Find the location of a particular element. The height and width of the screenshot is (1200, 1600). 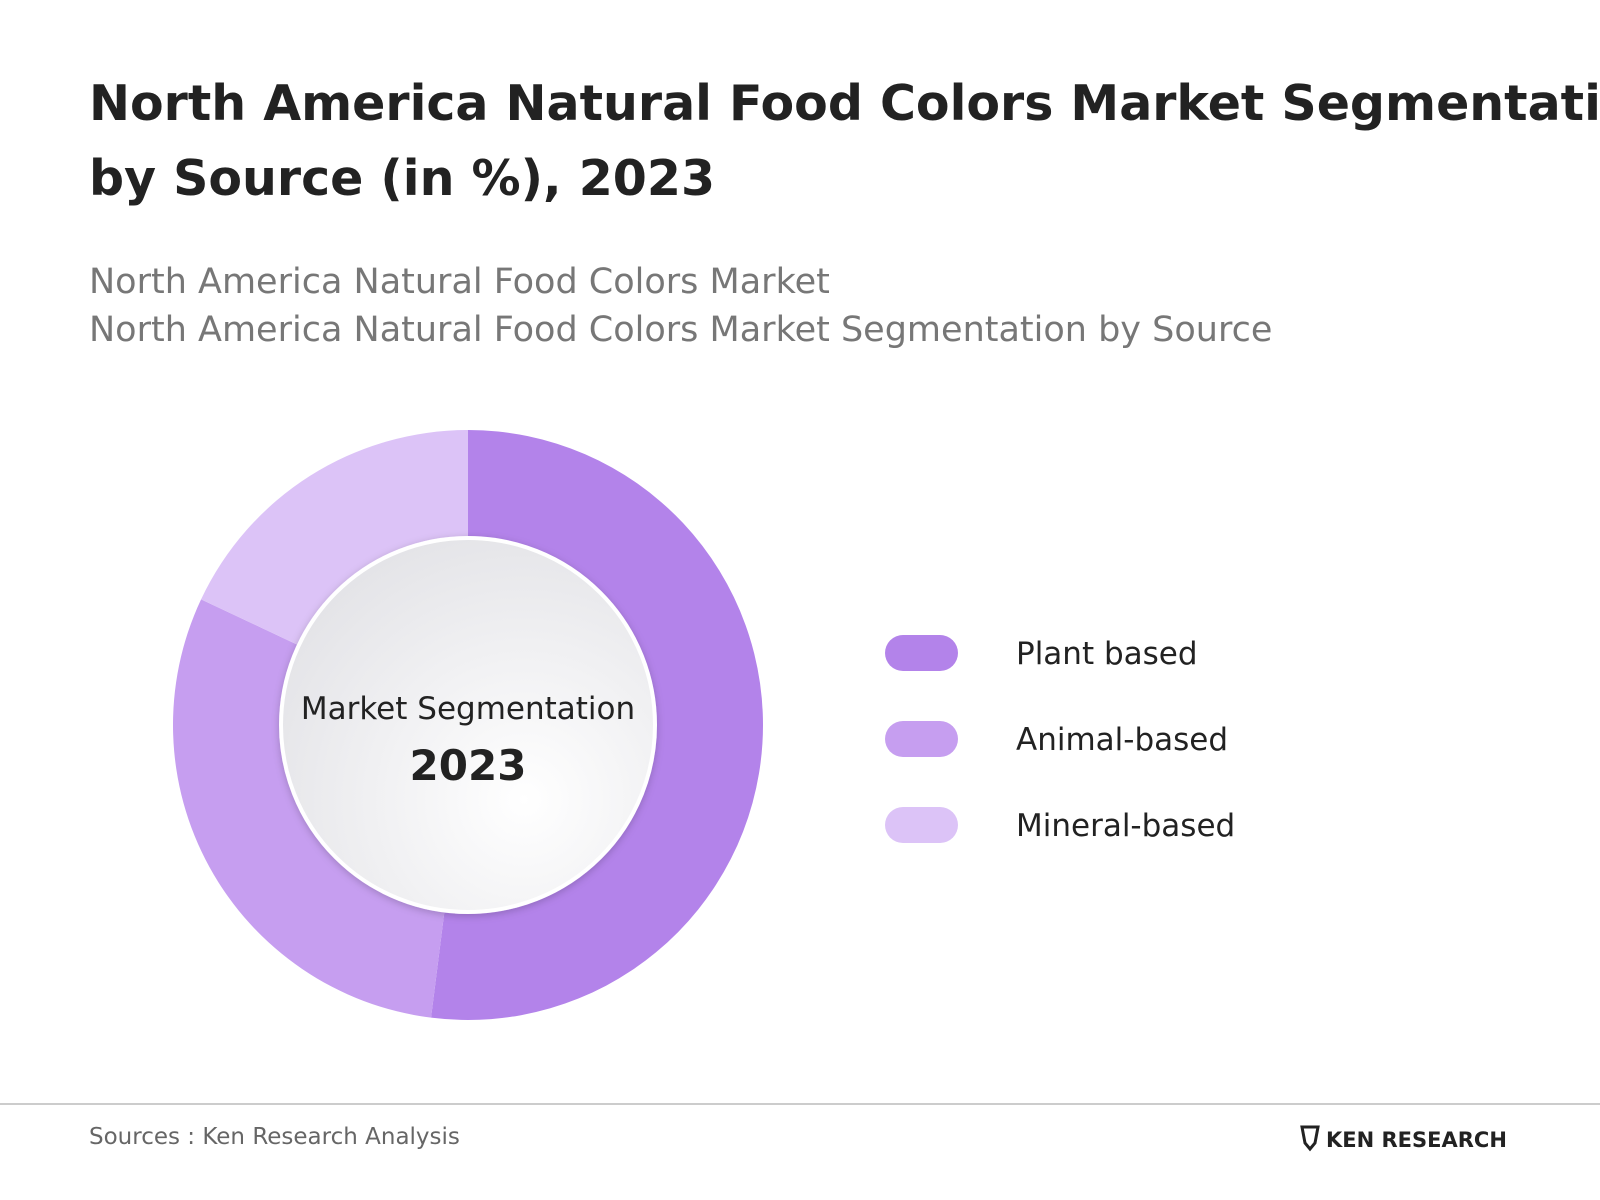

brand-icon is located at coordinates (1310, 1138).